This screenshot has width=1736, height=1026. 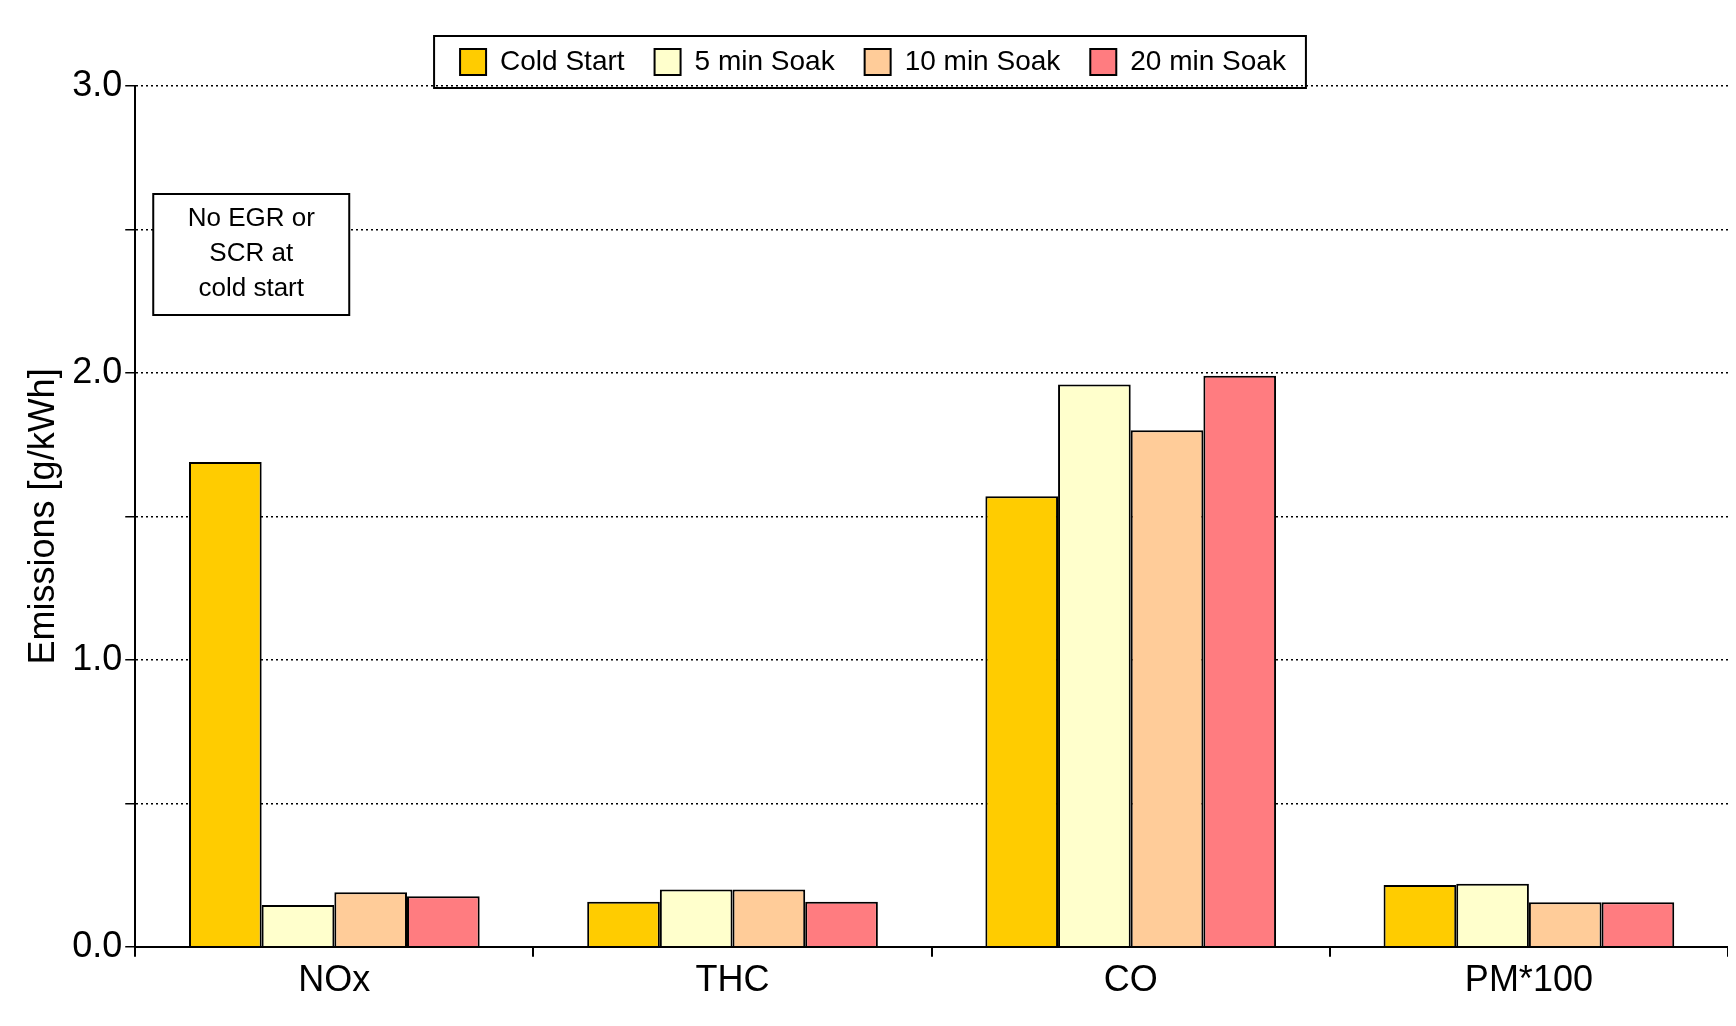 I want to click on legend-label: 5 min Soak, so click(x=765, y=60).